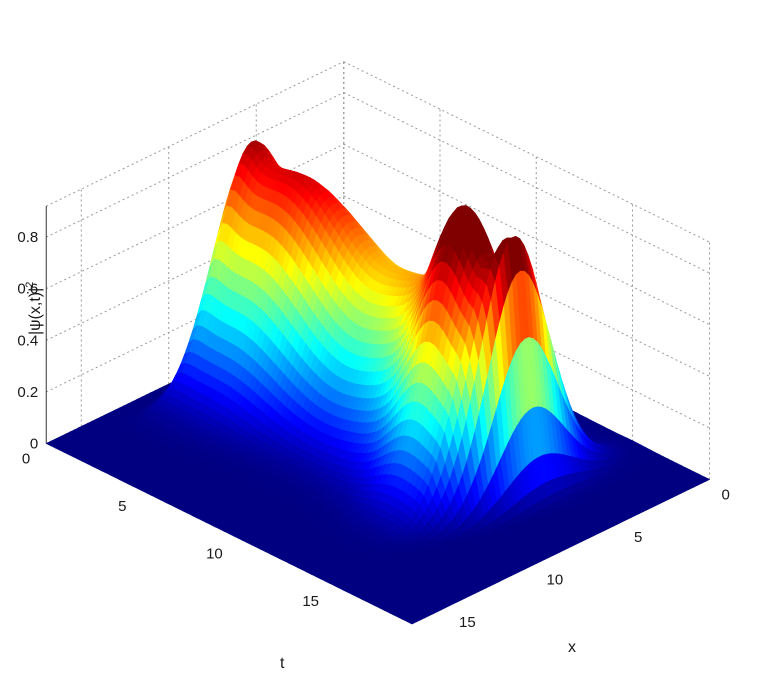 Image resolution: width=781 pixels, height=690 pixels. I want to click on z-gridline-right, so click(526, 183).